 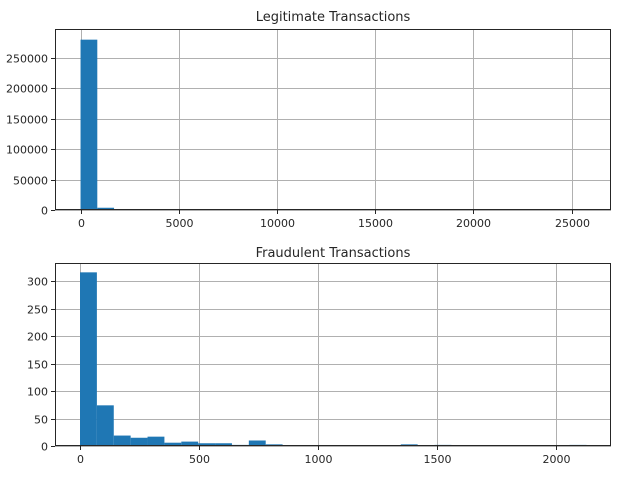 I want to click on legitimate-chart-title: Legitimate Transactions, so click(x=333, y=17).